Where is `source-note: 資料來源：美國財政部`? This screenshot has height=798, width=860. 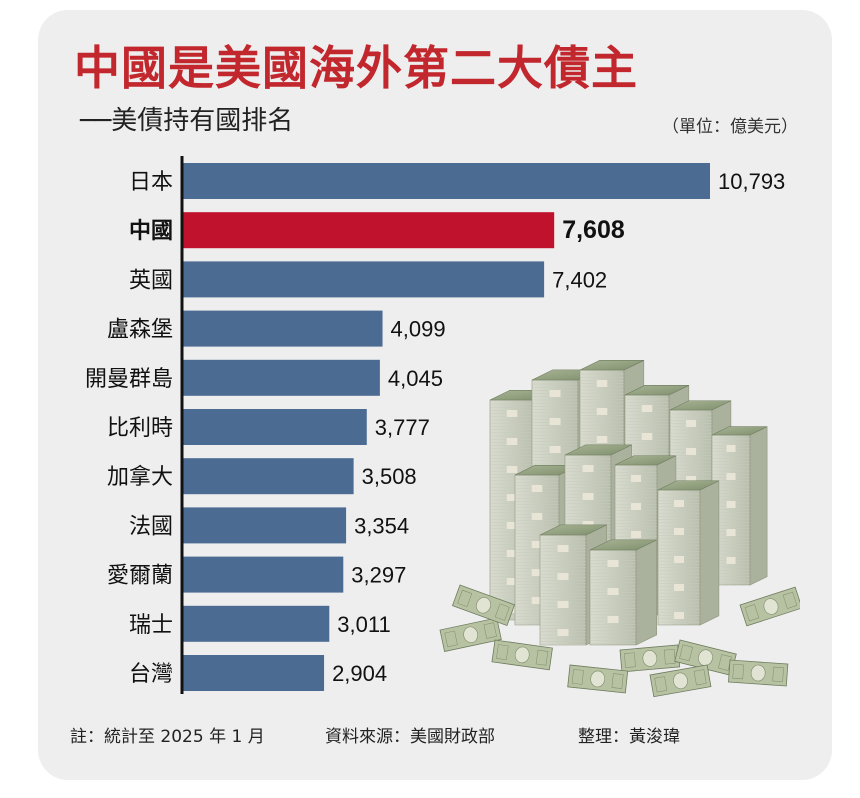
source-note: 資料來源：美國財政部 is located at coordinates (410, 737).